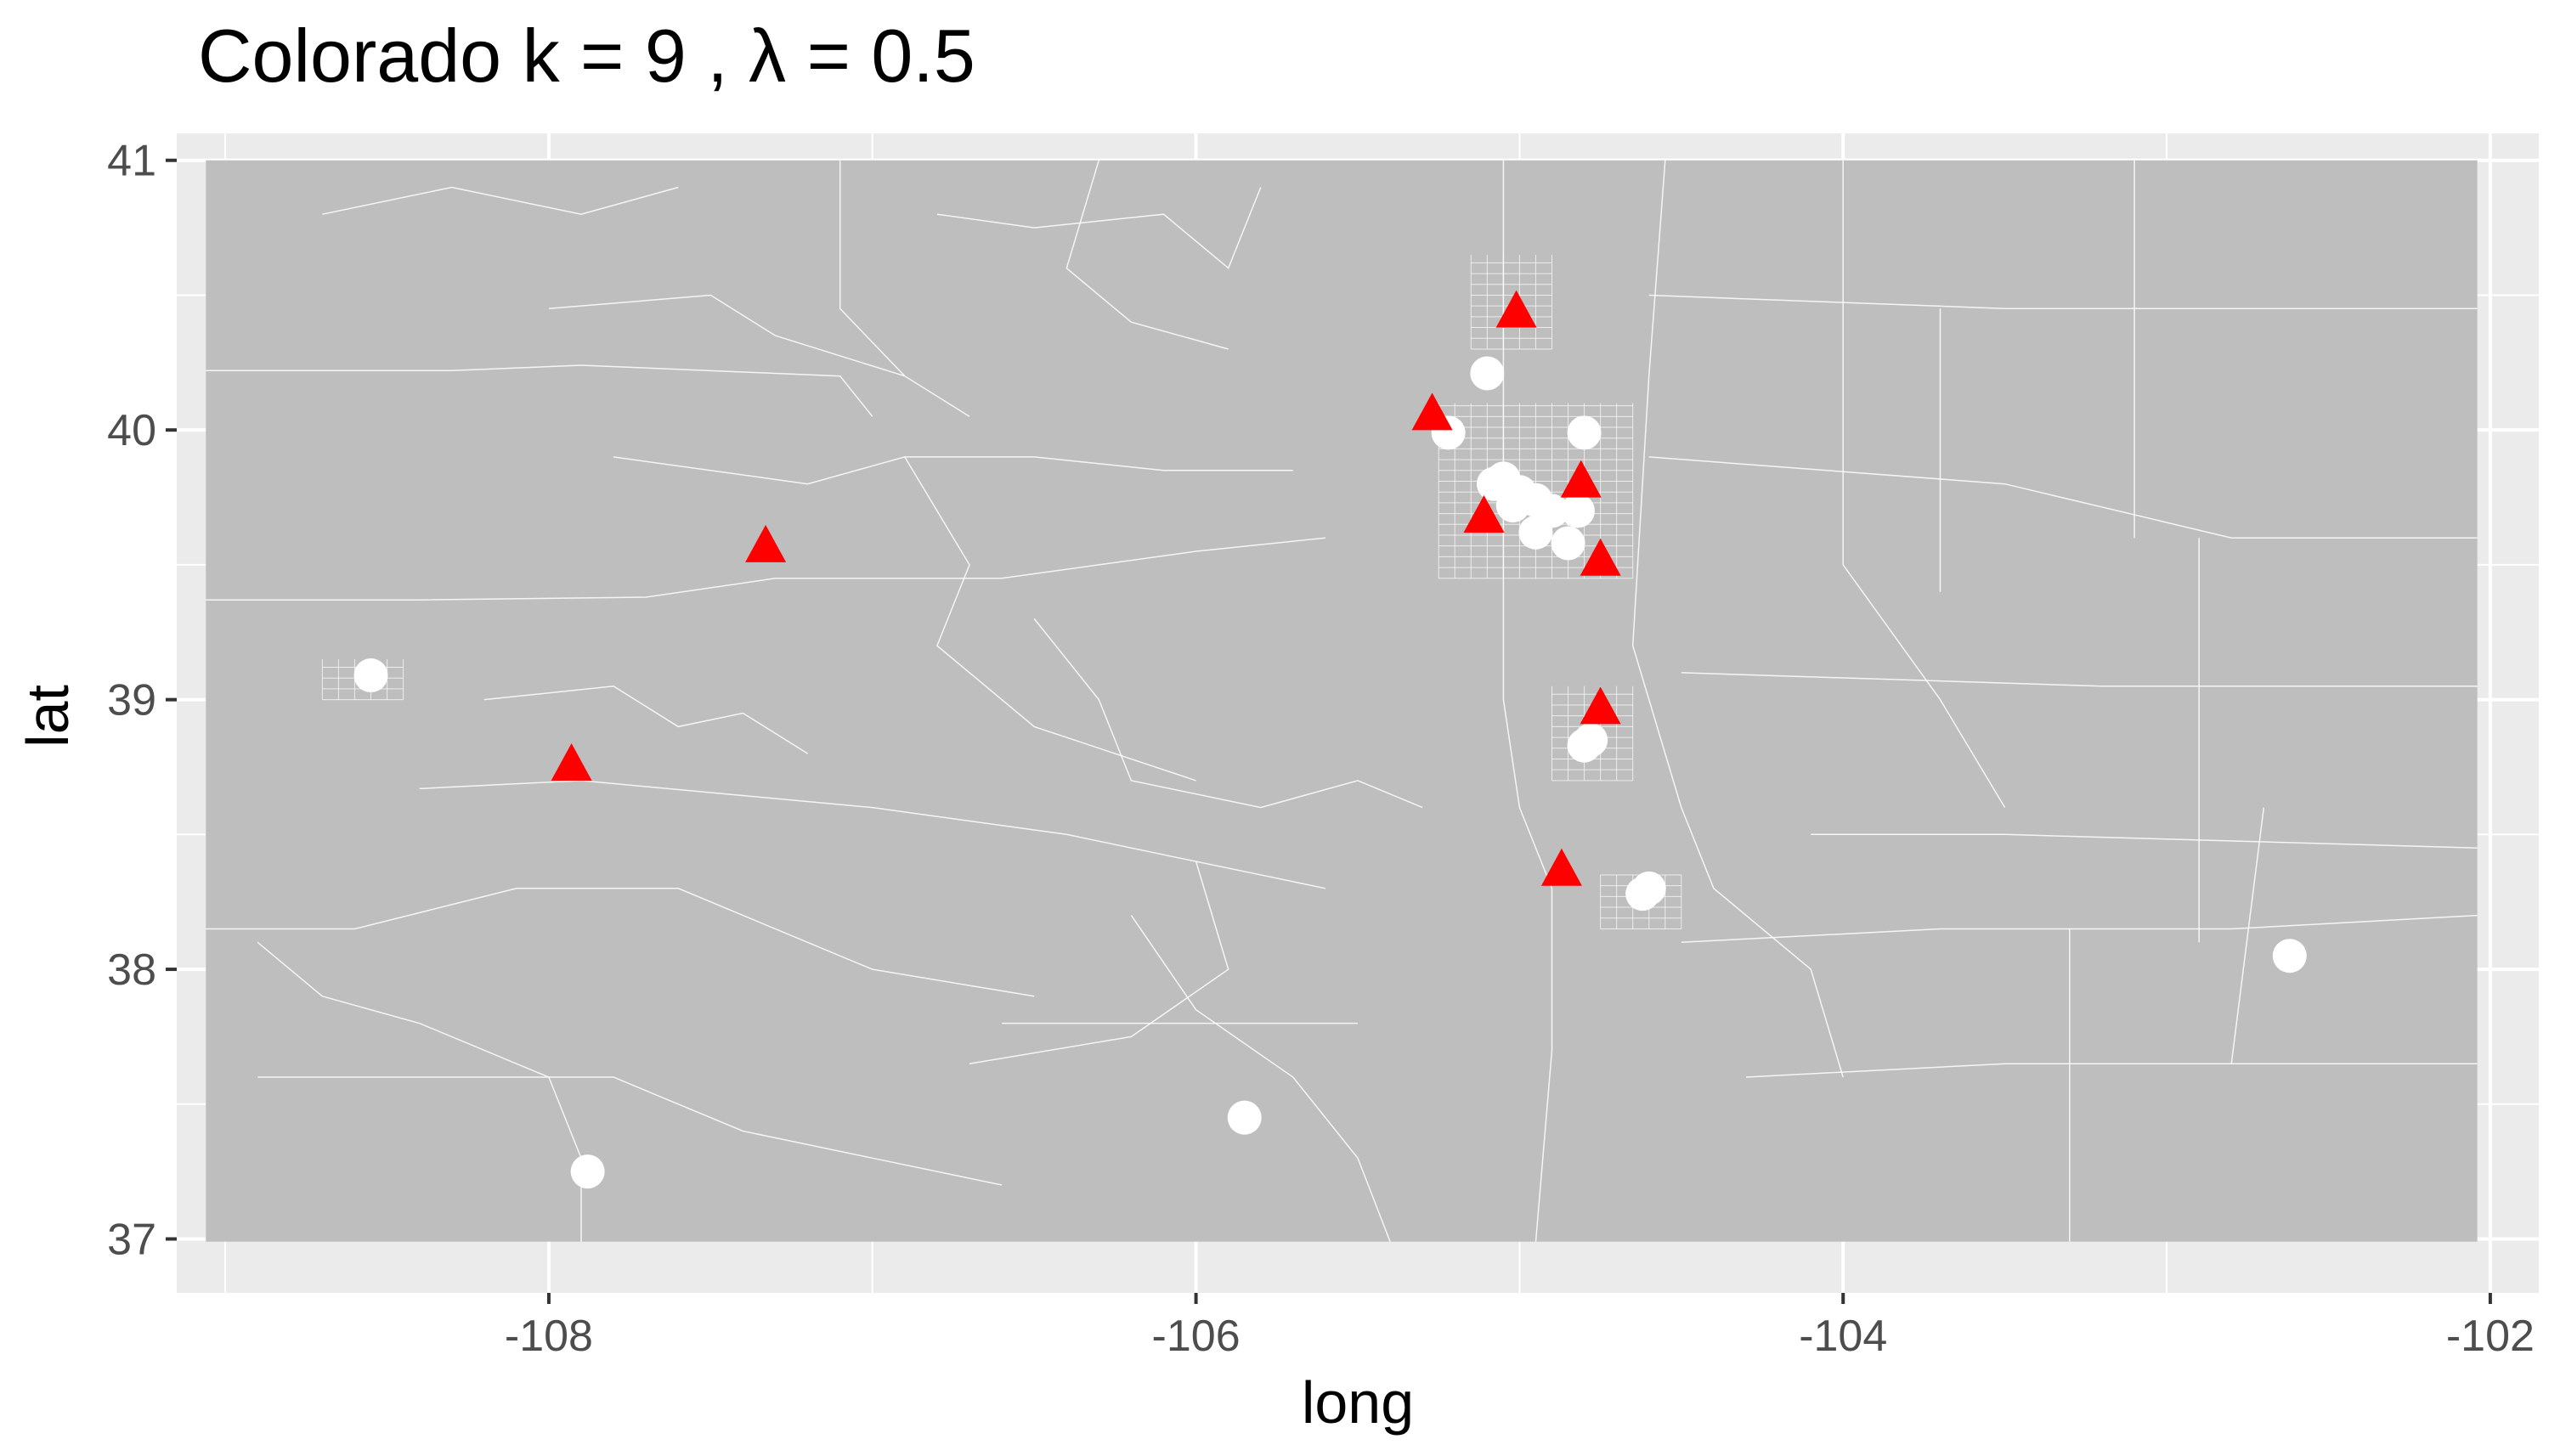 This screenshot has height=1456, width=2549. Describe the element at coordinates (132, 1240) in the screenshot. I see `y-tick-label: 37` at that location.